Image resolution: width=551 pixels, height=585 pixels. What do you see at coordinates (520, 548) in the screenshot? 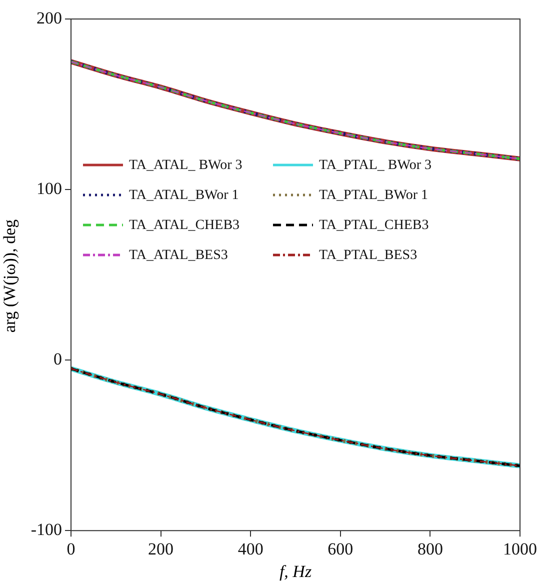
I see `x-tick-label: 1000` at bounding box center [520, 548].